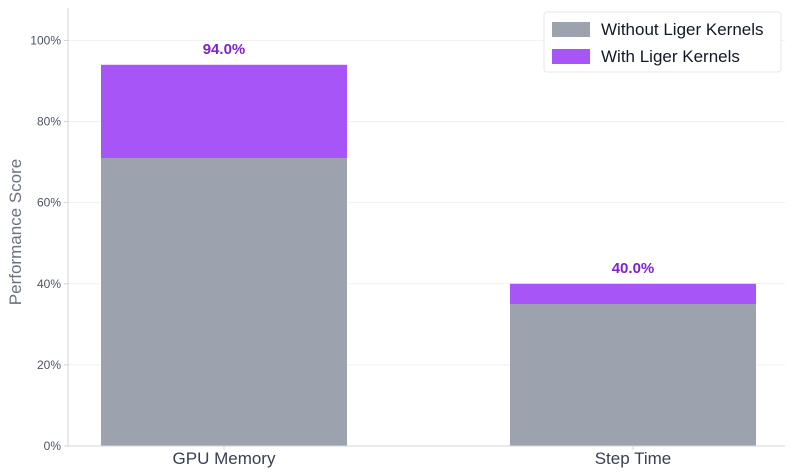 This screenshot has width=797, height=475. Describe the element at coordinates (49, 122) in the screenshot. I see `y-tick-label: 80%` at that location.